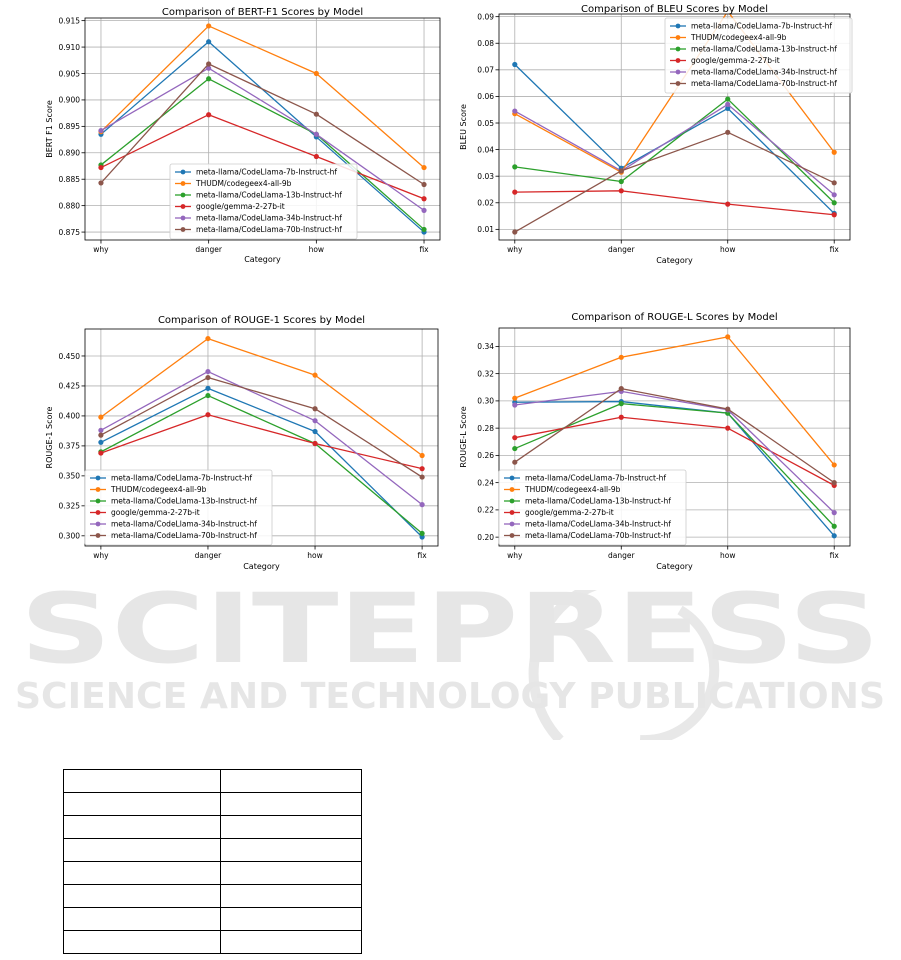  What do you see at coordinates (70, 126) in the screenshot?
I see `y-tick-label: 0.895` at bounding box center [70, 126].